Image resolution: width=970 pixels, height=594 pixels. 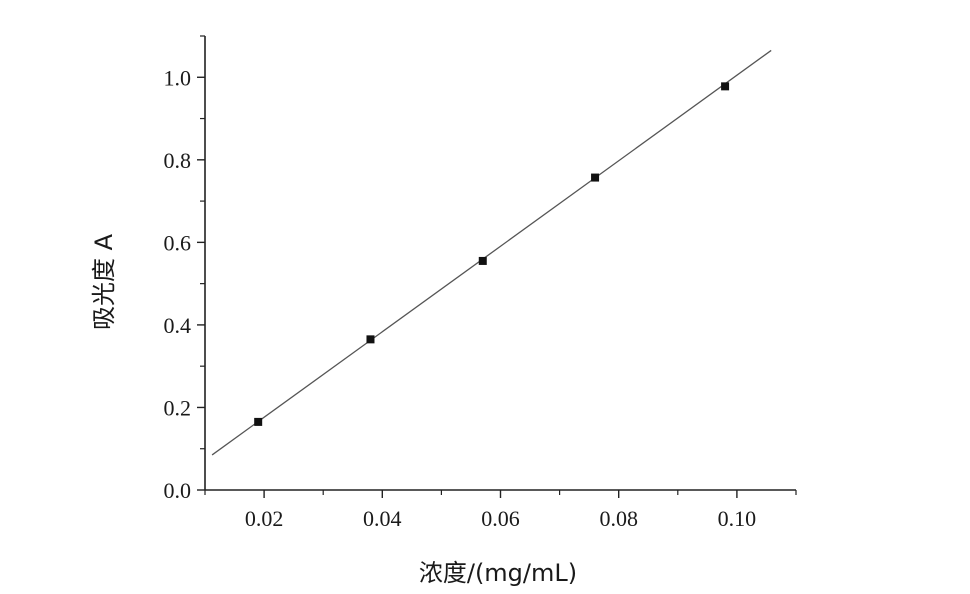 What do you see at coordinates (178, 160) in the screenshot?
I see `y-tick-label: 0.8` at bounding box center [178, 160].